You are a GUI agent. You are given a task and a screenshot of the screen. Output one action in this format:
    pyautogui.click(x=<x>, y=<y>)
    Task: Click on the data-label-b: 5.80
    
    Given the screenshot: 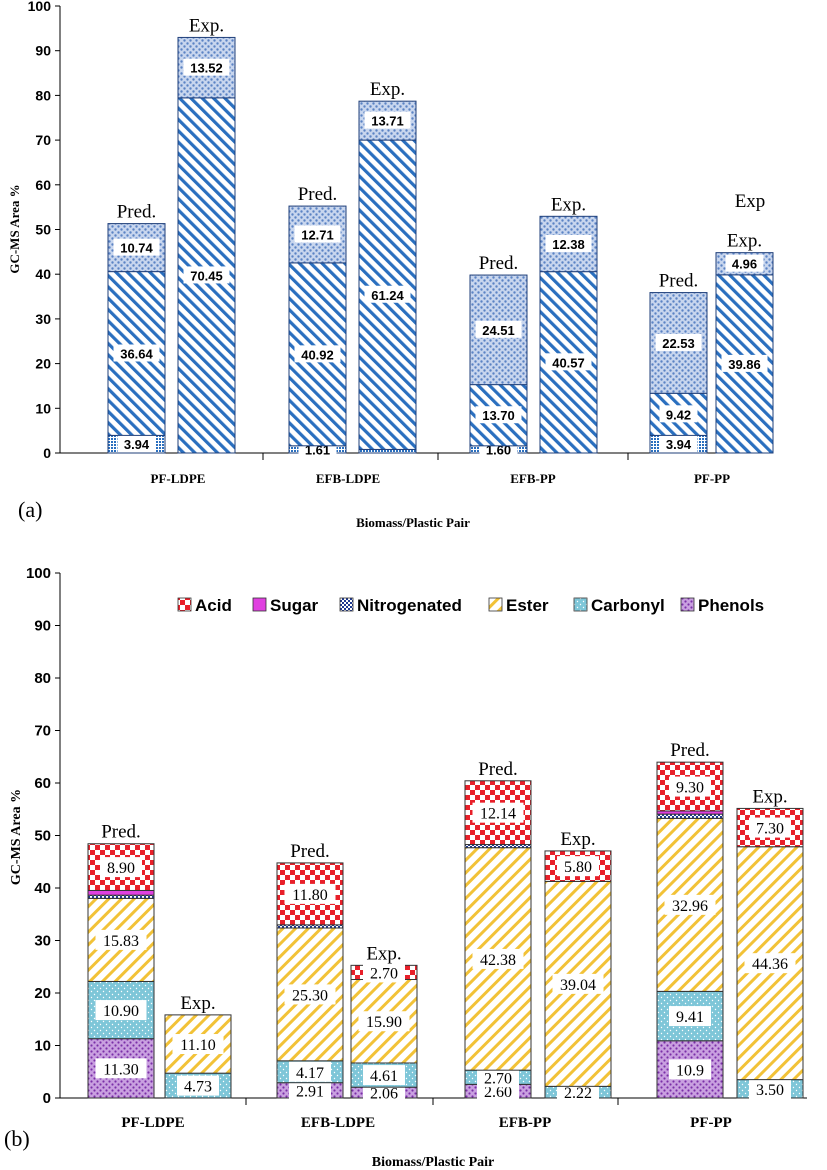 What is the action you would take?
    pyautogui.click(x=578, y=867)
    